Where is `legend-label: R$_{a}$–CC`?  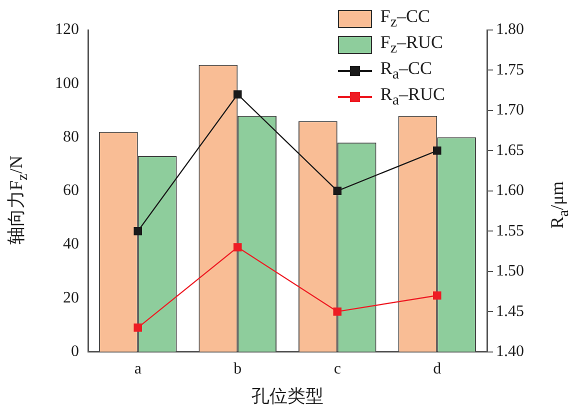 legend-label: R$_{a}$–CC is located at coordinates (406, 71).